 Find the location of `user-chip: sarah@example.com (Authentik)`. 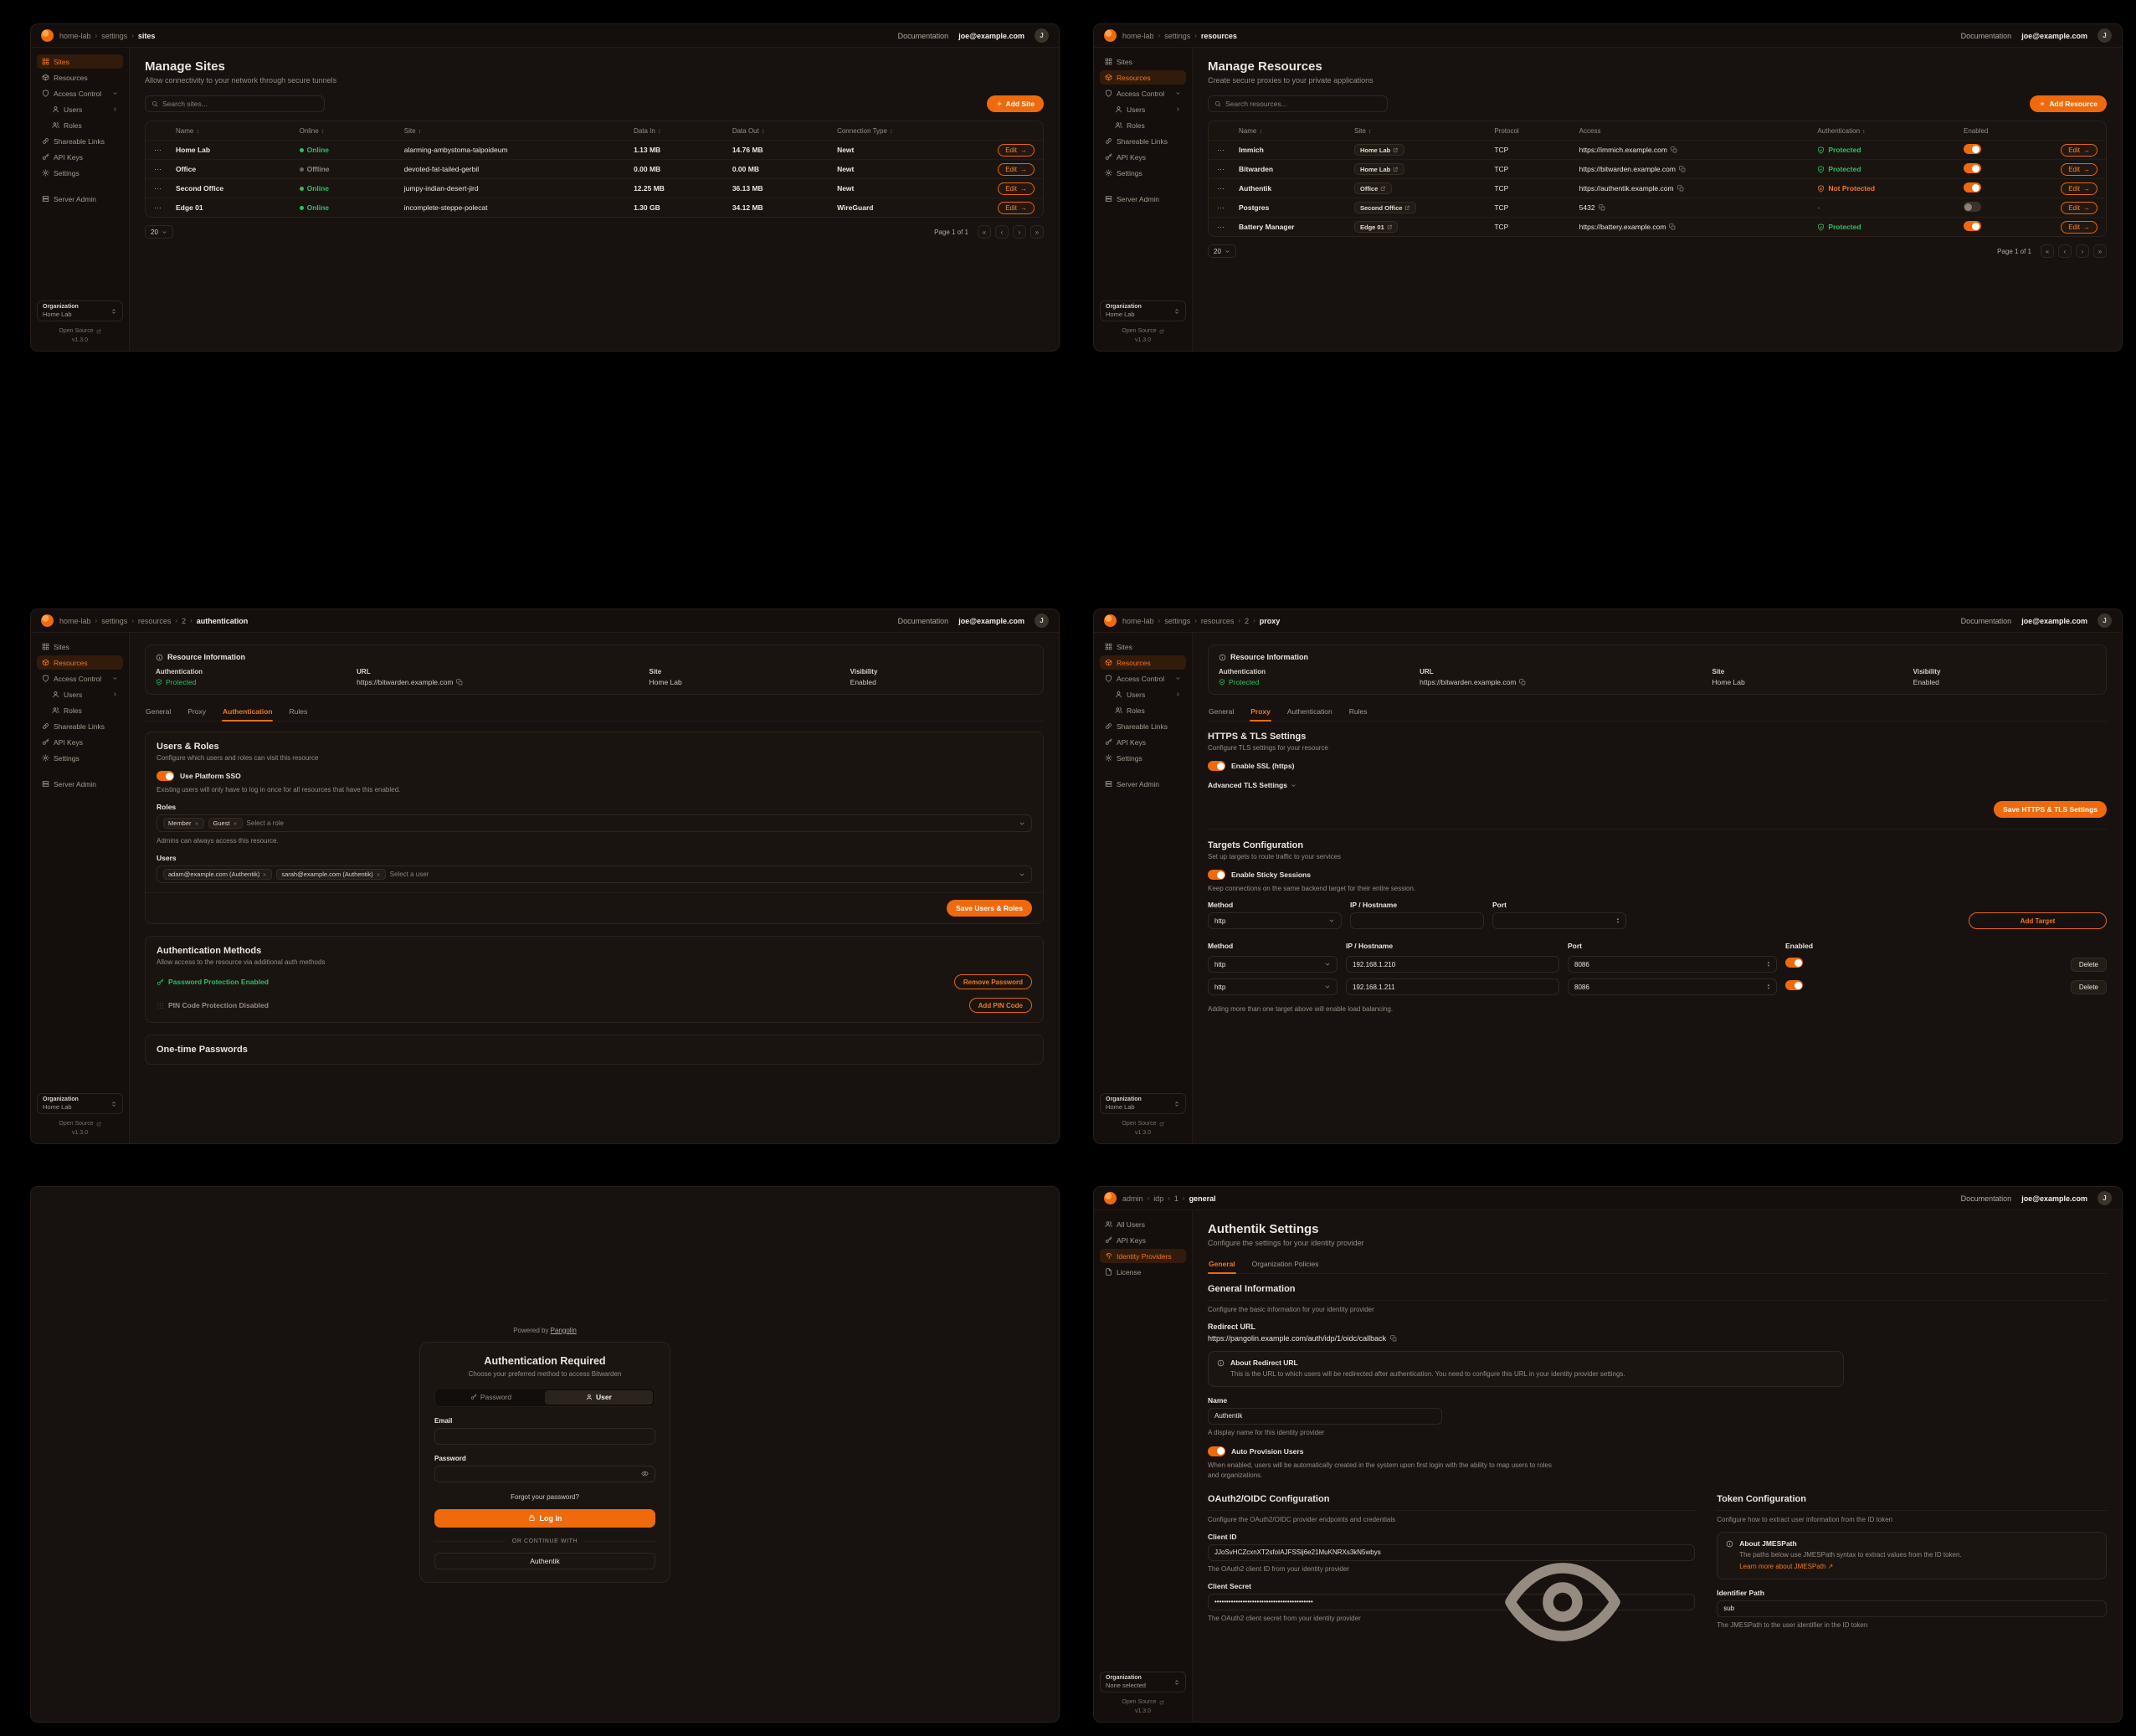

user-chip: sarah@example.com (Authentik) is located at coordinates (331, 874).